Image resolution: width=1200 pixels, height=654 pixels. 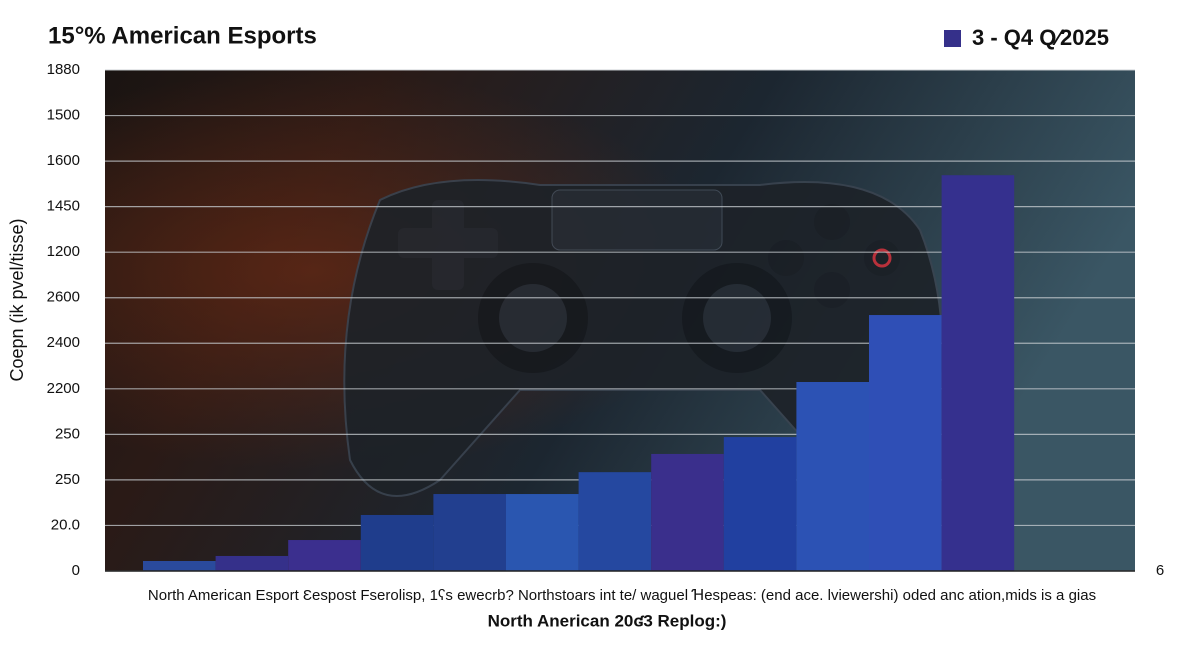 I want to click on y-tick-label: 2400, so click(x=63, y=342).